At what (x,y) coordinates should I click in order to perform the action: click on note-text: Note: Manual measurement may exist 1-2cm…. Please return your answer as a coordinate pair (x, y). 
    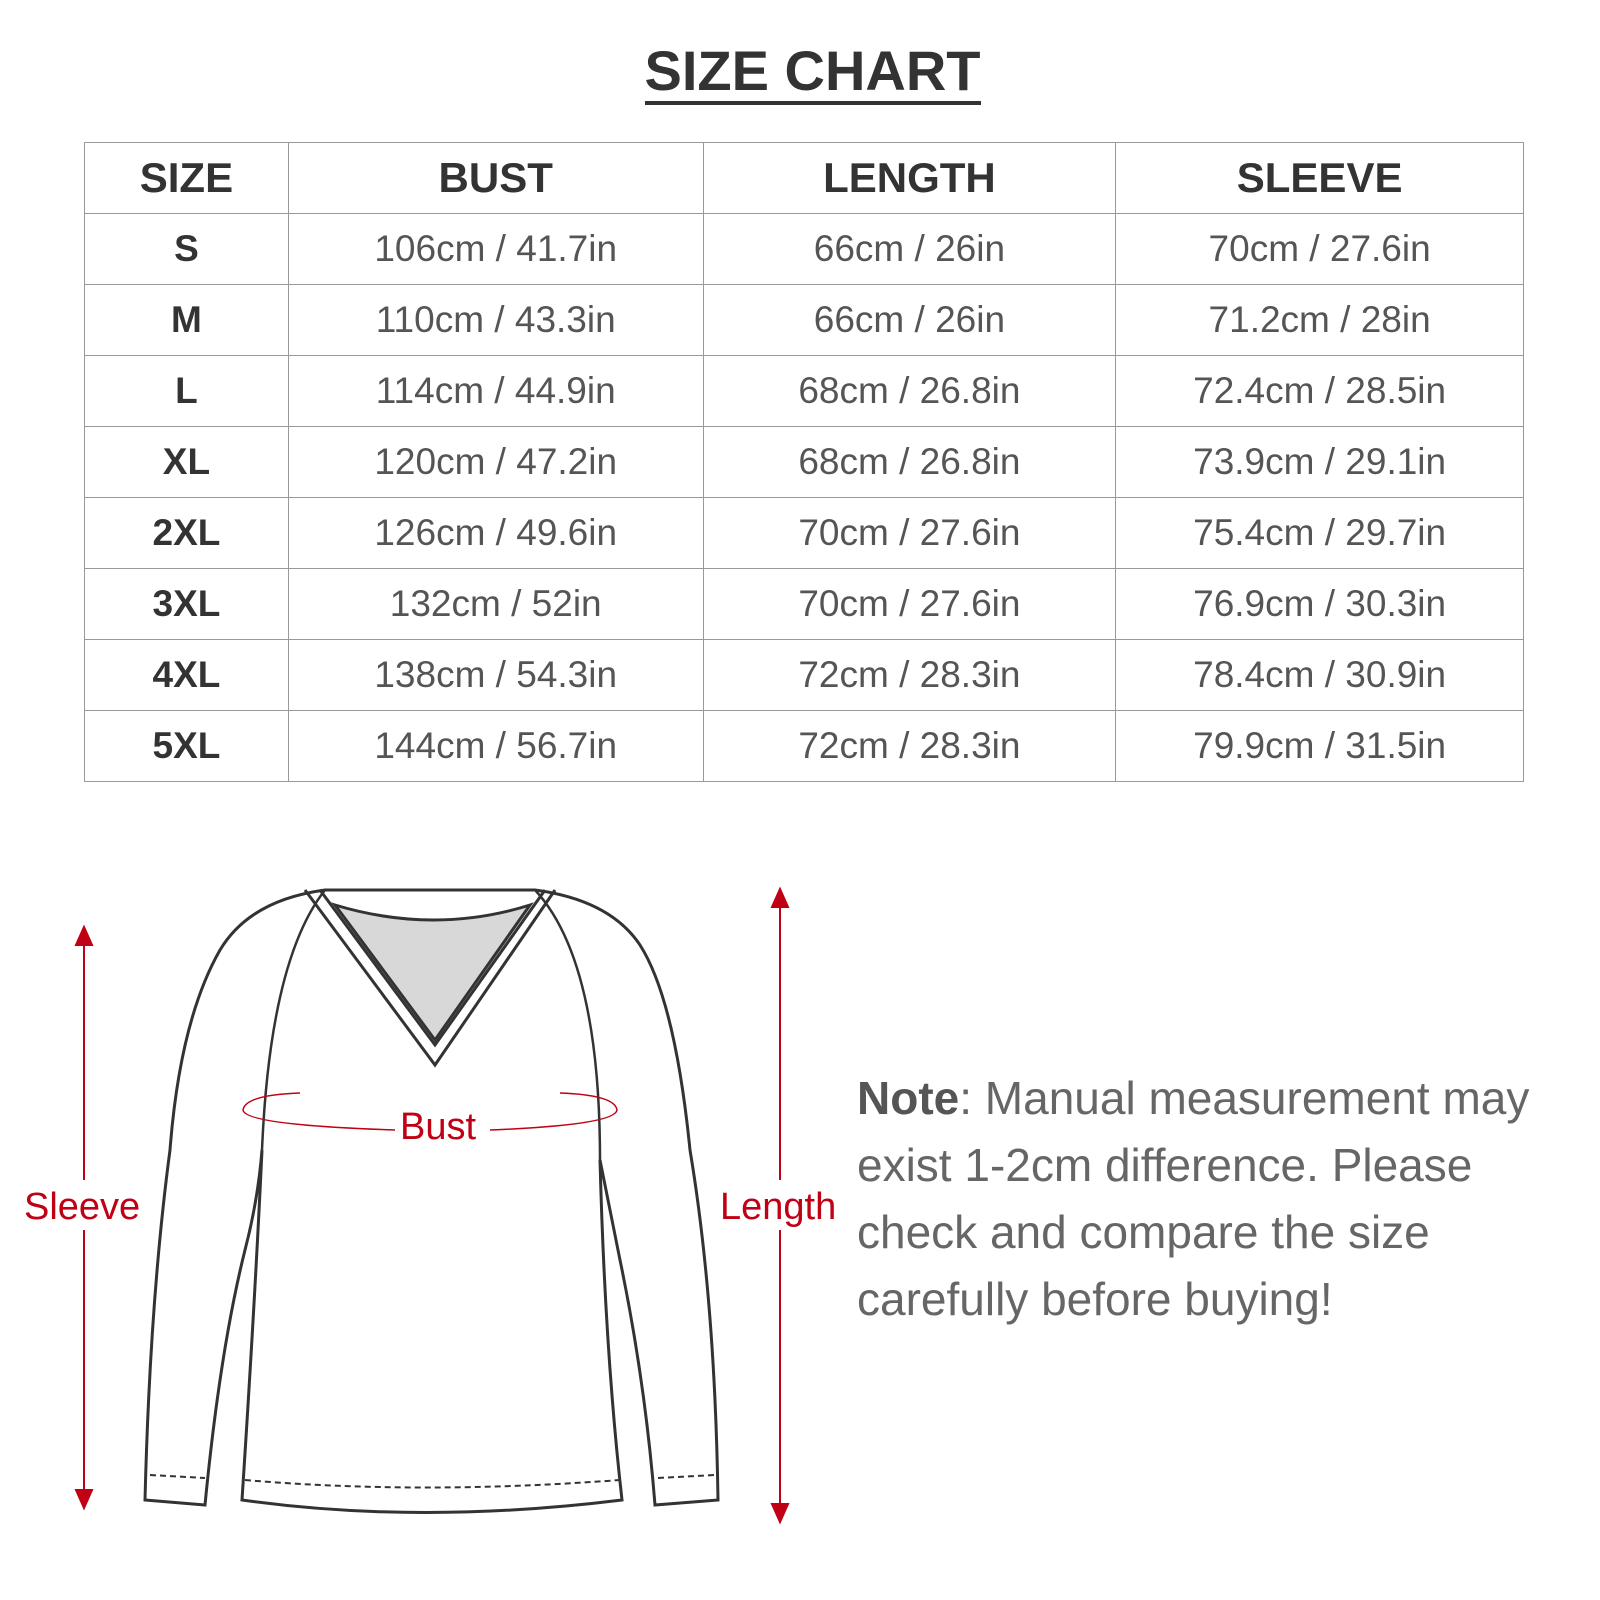
    Looking at the image, I should click on (1217, 1199).